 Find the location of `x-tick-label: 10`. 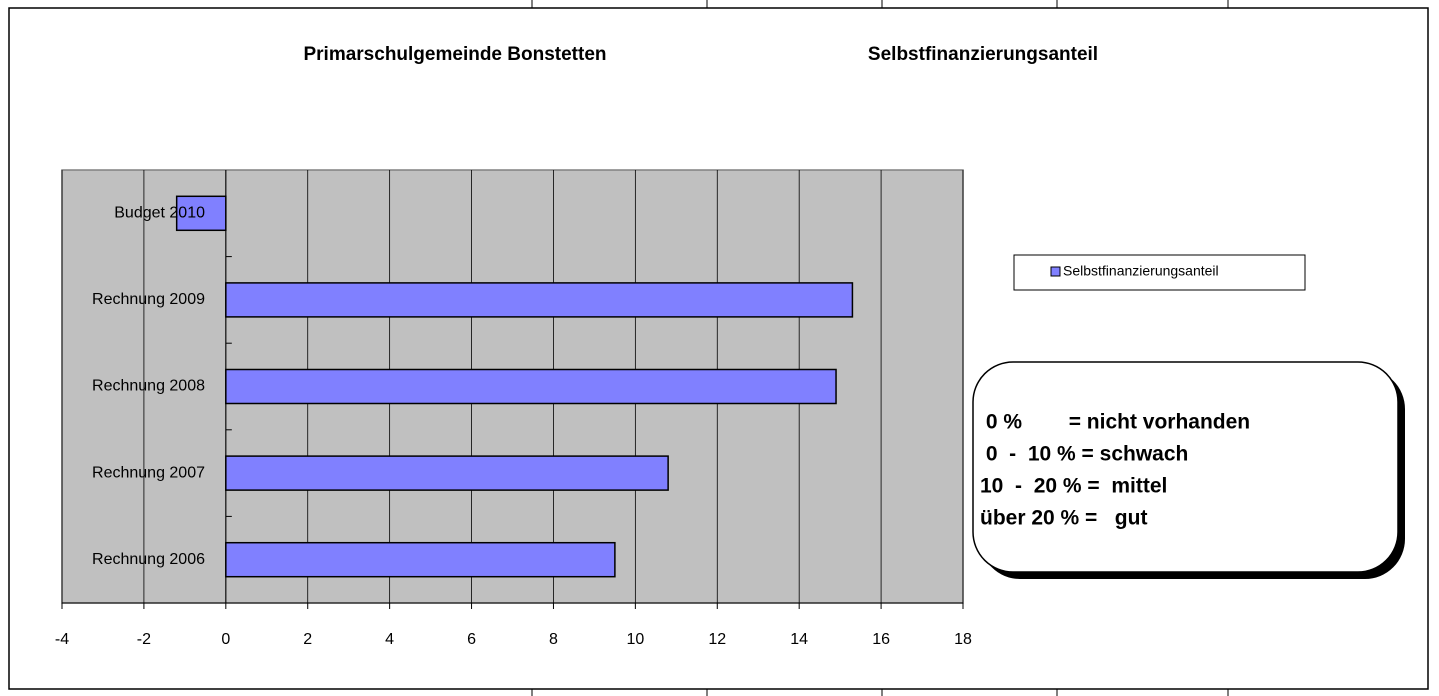

x-tick-label: 10 is located at coordinates (635, 639).